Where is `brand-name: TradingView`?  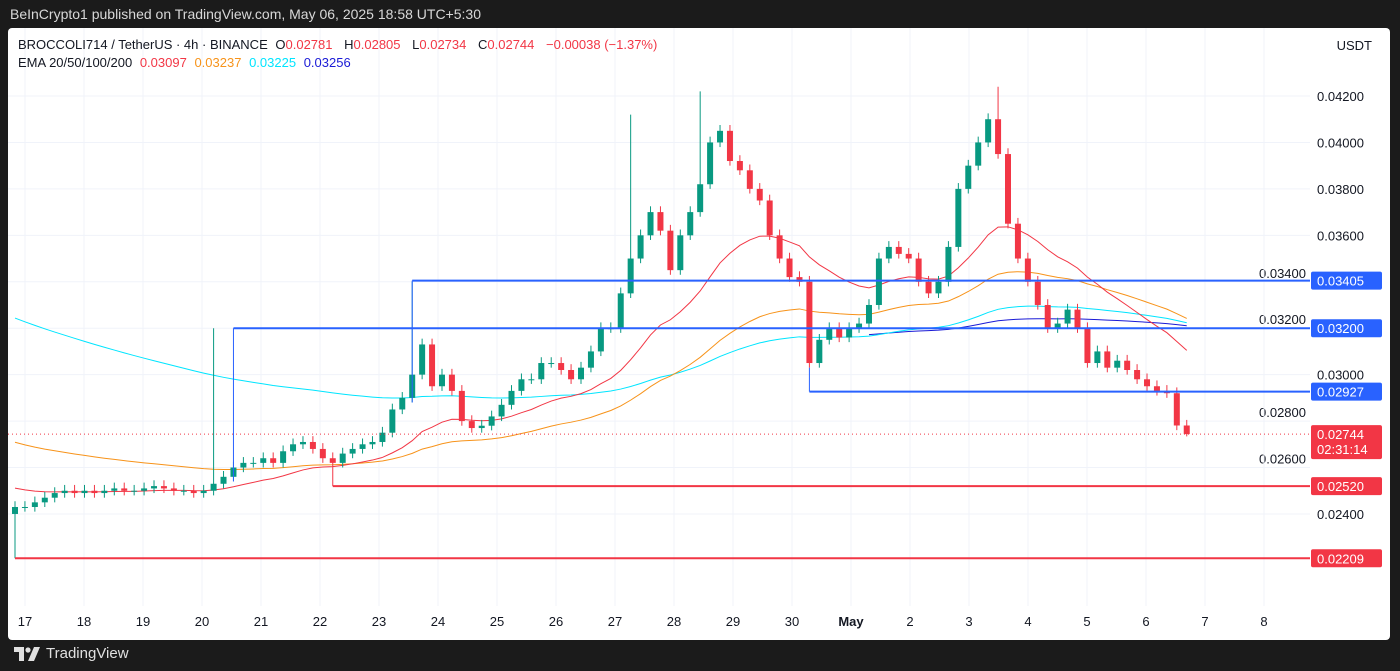
brand-name: TradingView is located at coordinates (87, 653).